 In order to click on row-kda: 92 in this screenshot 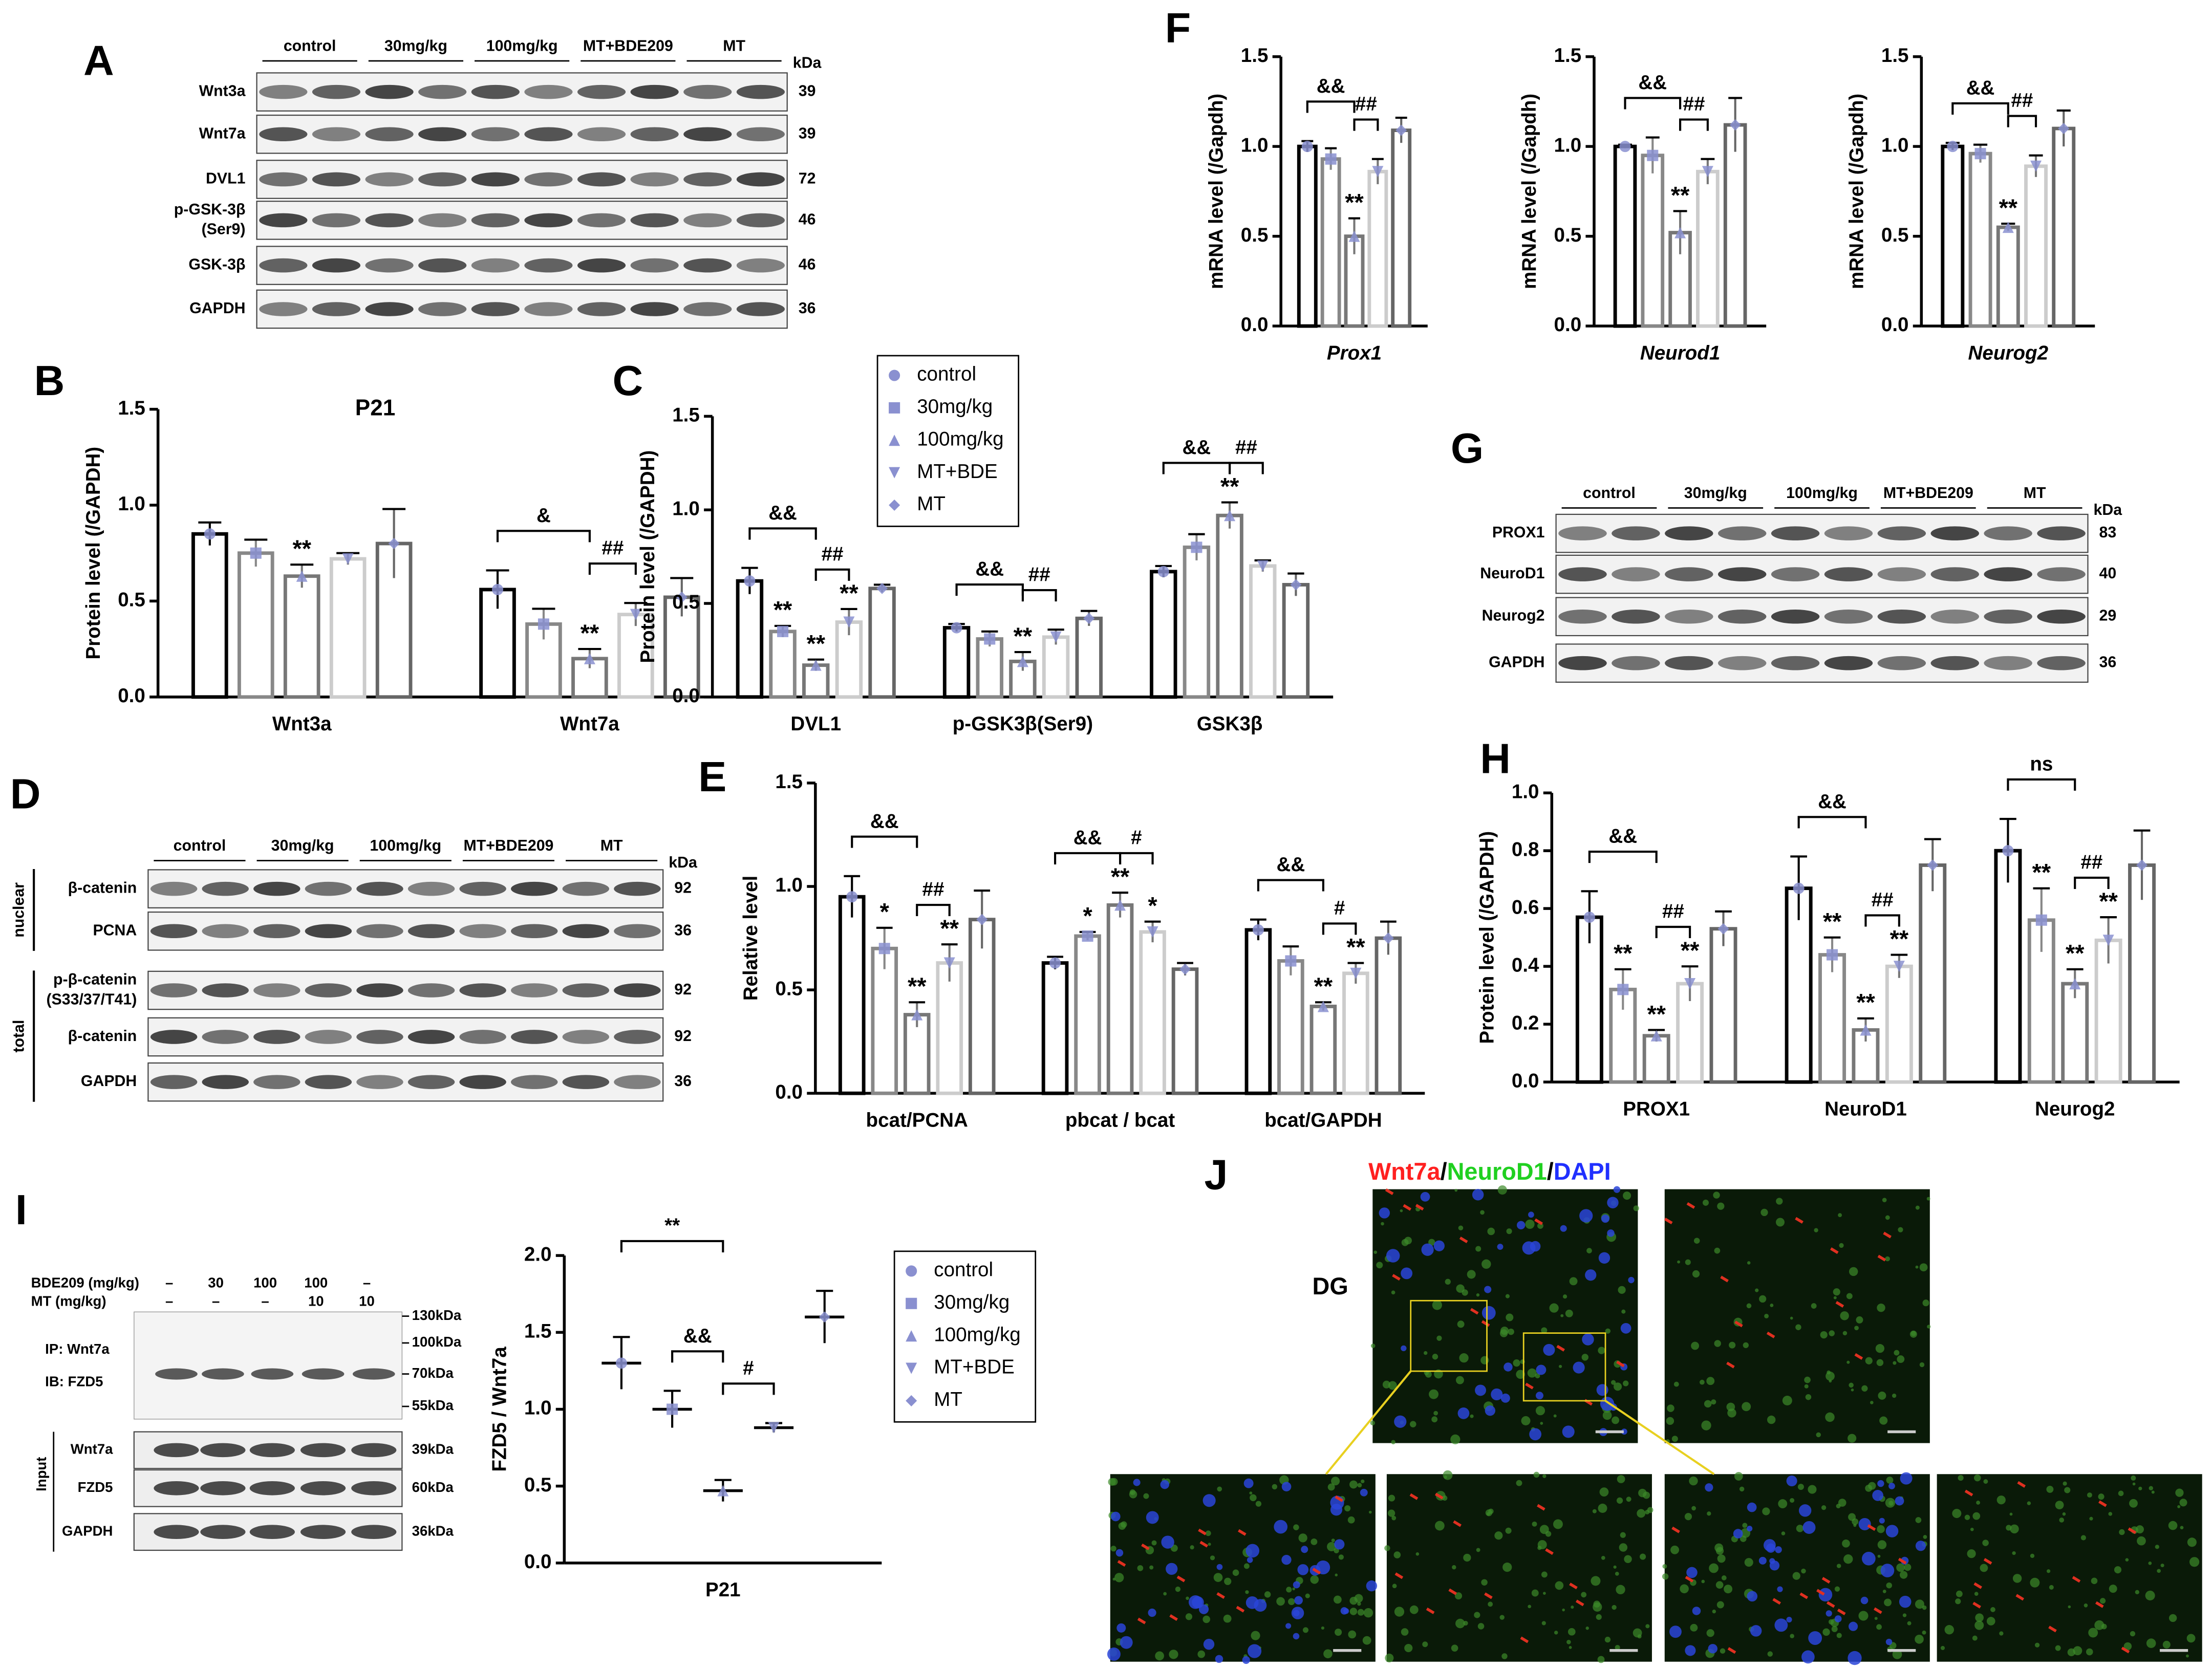, I will do `click(683, 989)`.